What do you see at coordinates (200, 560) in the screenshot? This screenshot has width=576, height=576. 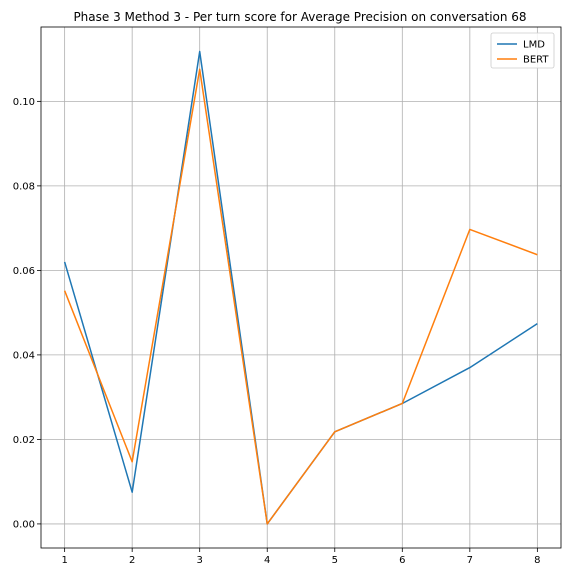 I see `x-tick-label: 3` at bounding box center [200, 560].